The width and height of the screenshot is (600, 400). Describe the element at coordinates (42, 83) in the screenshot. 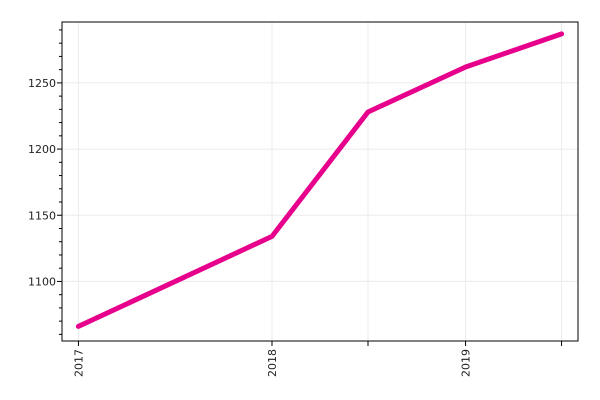

I see `y-tick-label: 1250` at that location.